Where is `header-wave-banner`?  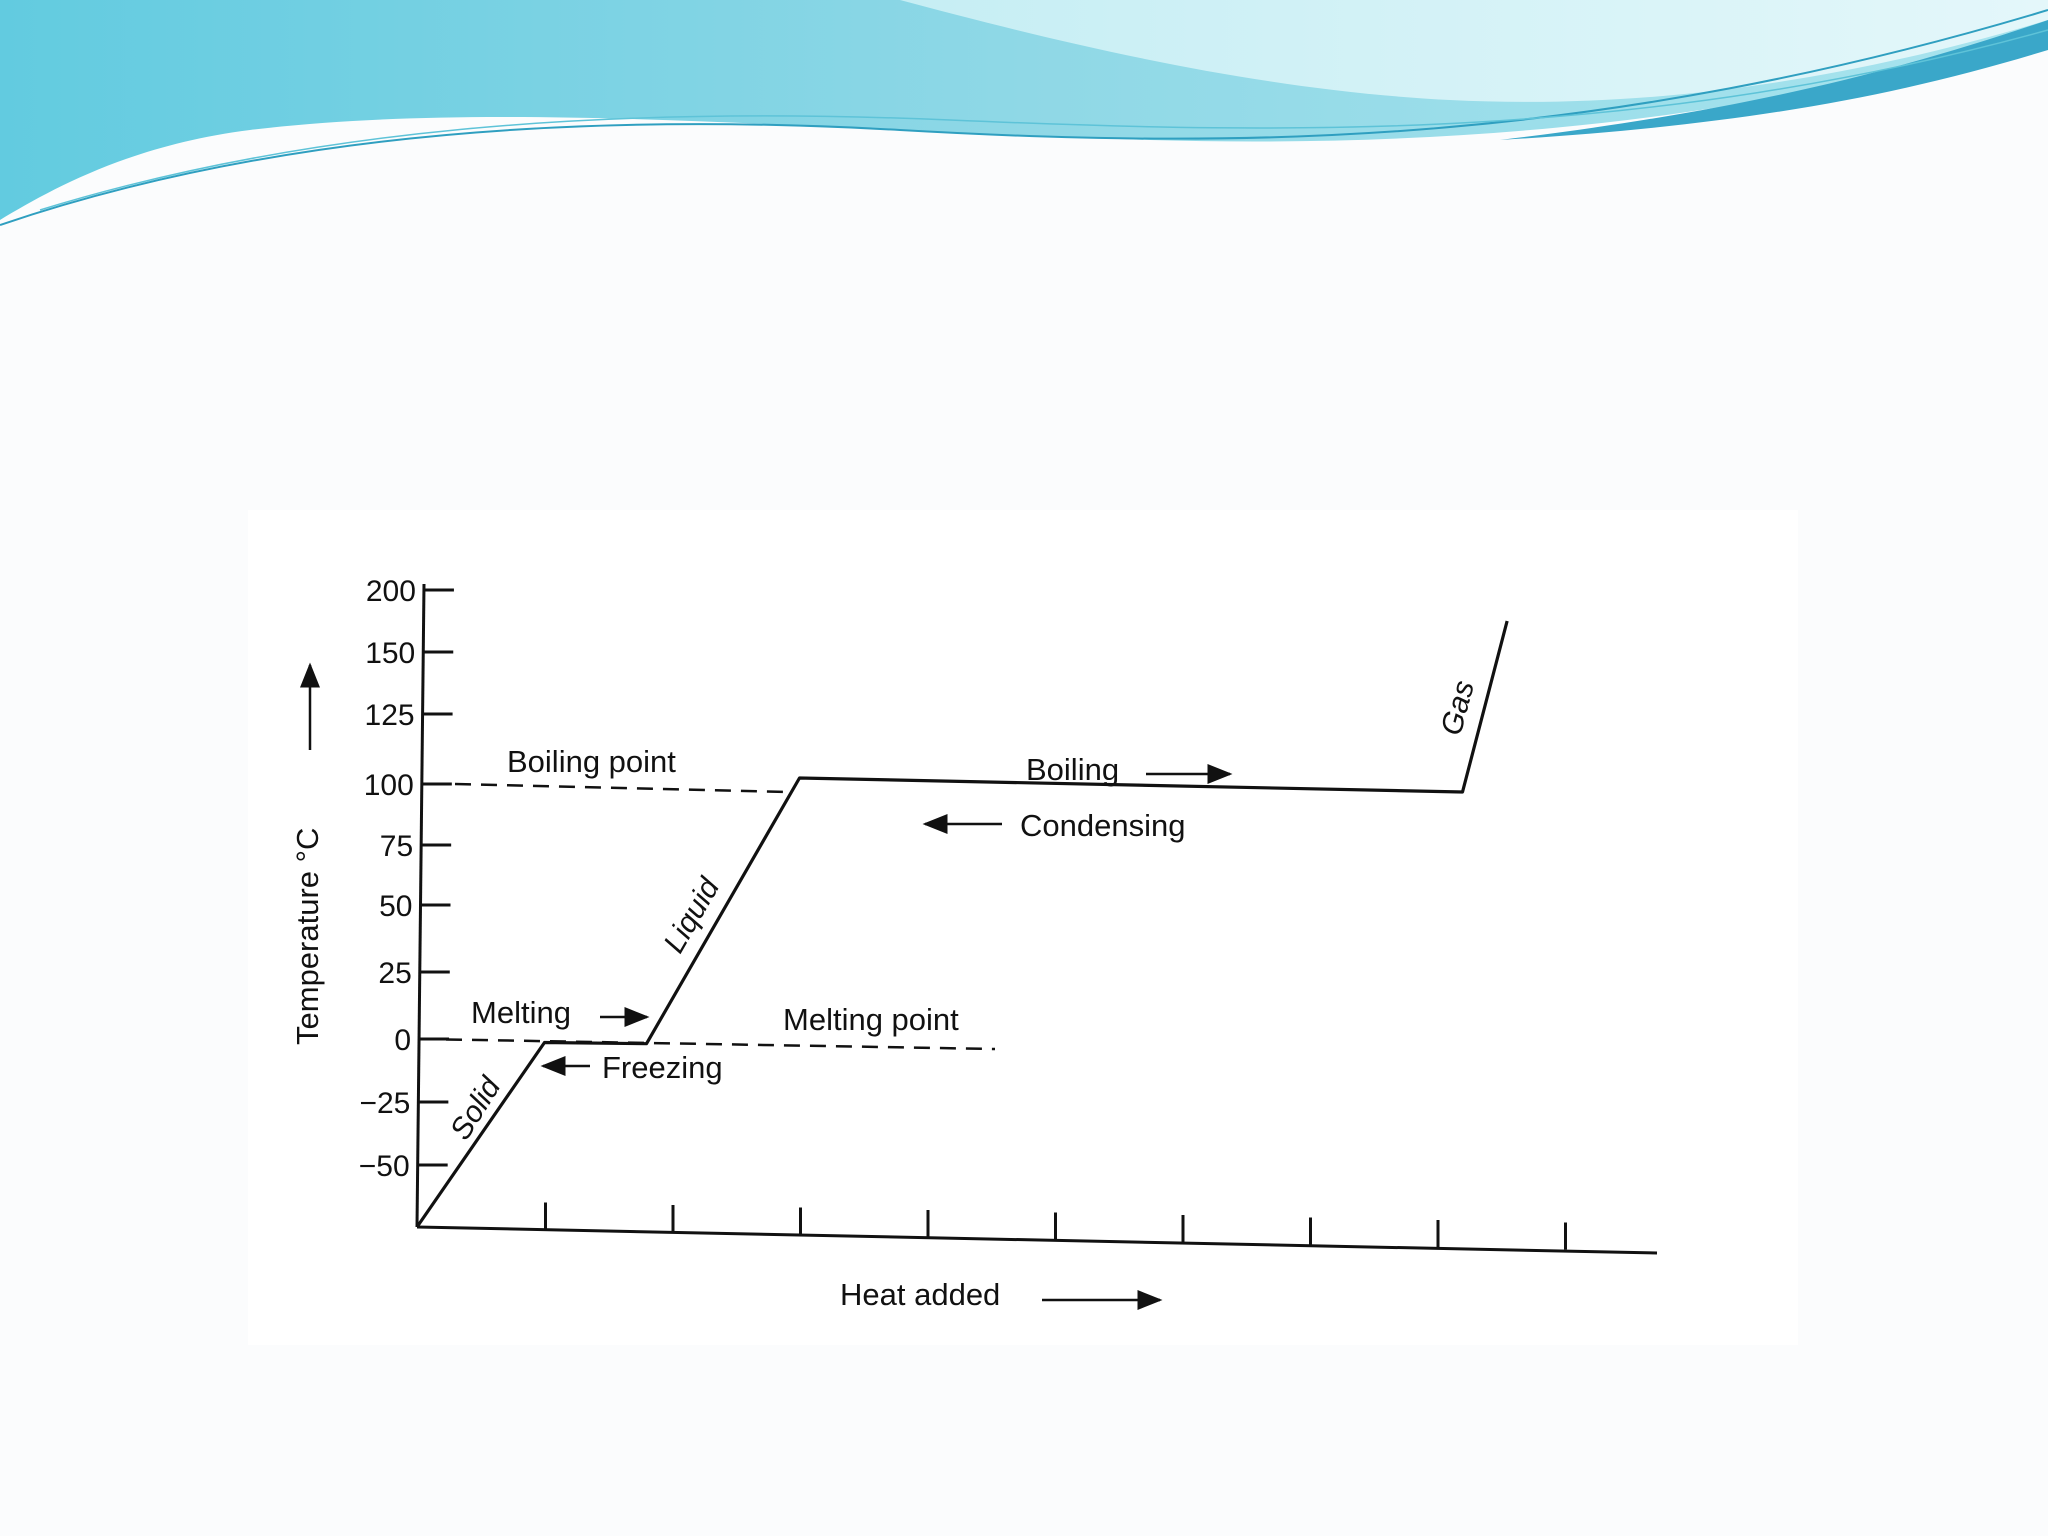 header-wave-banner is located at coordinates (1024, 113).